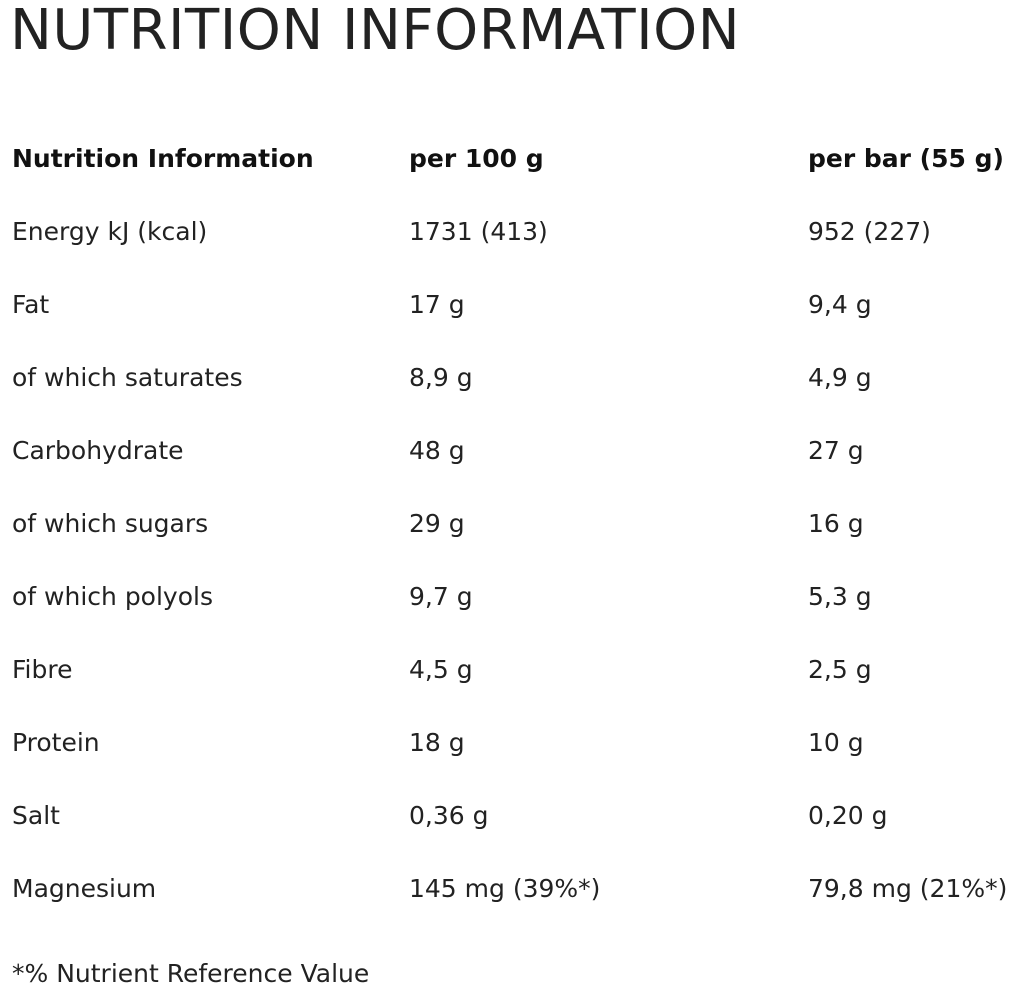 This screenshot has height=997, width=1024. I want to click on nutrient-name: Fat, so click(31, 304).